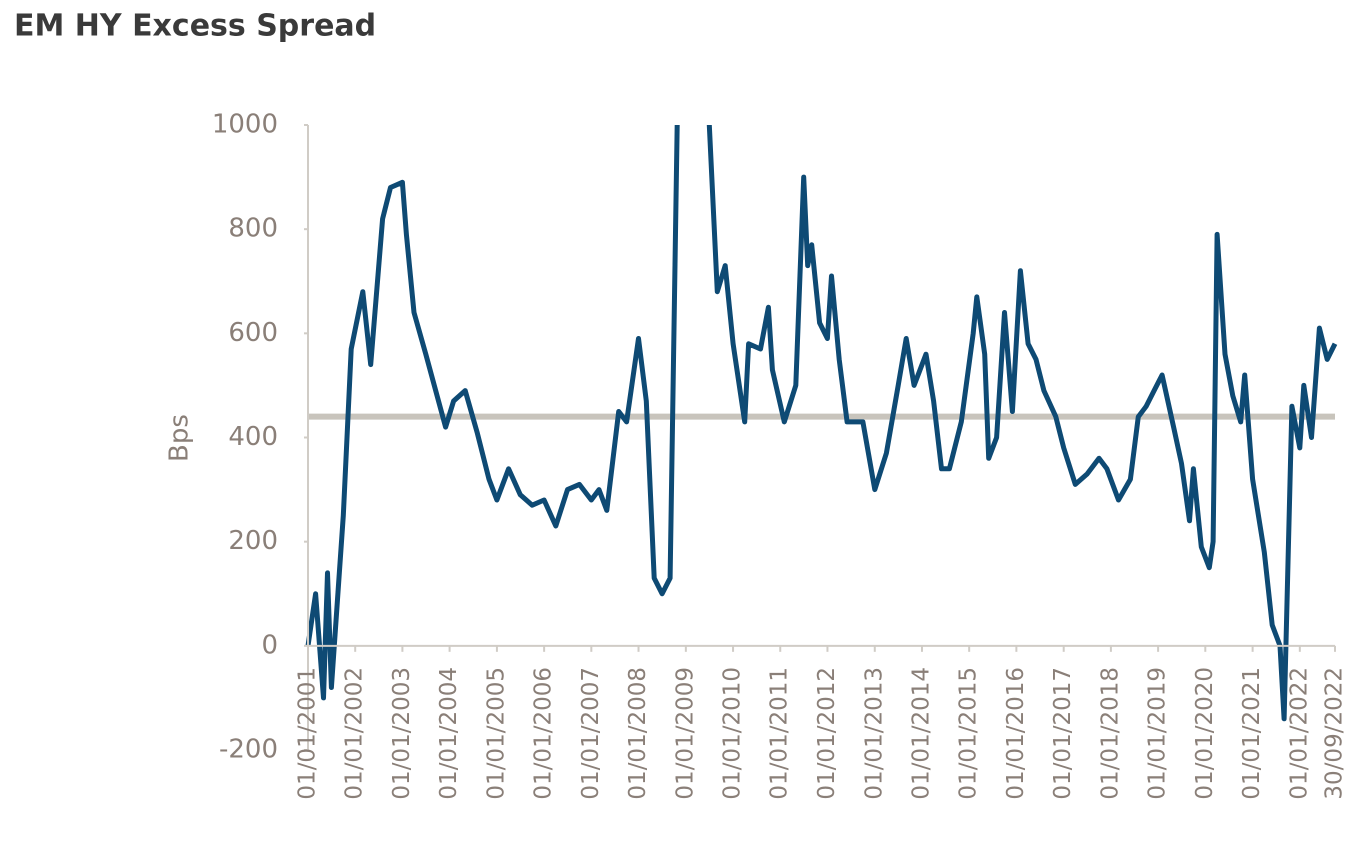  I want to click on y-tick-label: 800, so click(253, 229).